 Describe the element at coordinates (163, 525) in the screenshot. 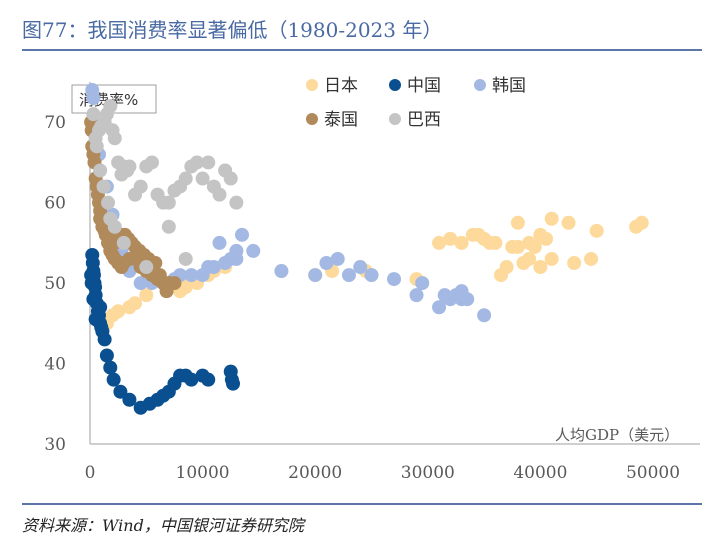

I see `source-note: 资料来源：Wind，中国银河证券研究院` at that location.